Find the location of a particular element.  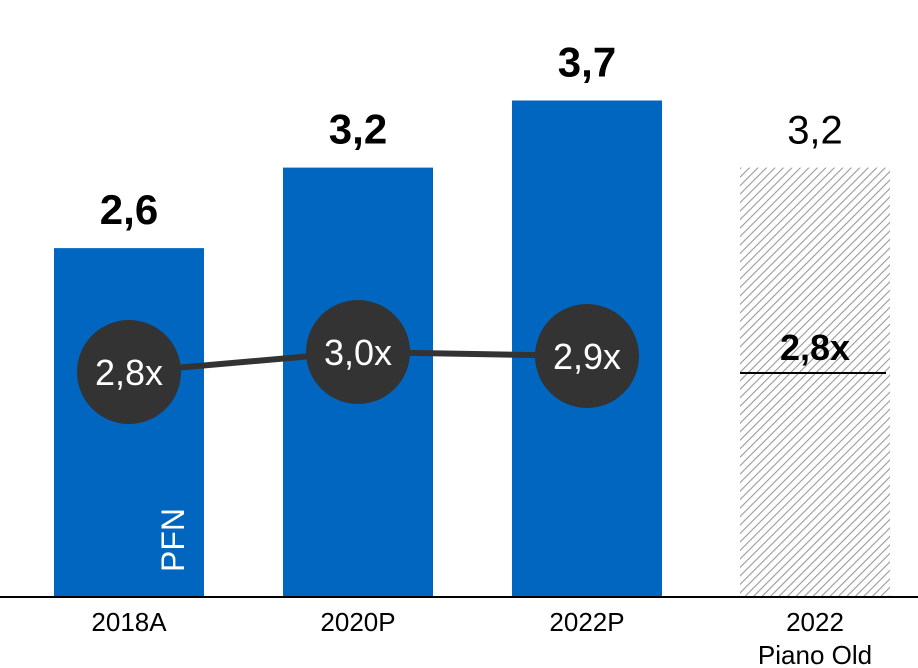

multiple-label: 3,0x is located at coordinates (358, 352).